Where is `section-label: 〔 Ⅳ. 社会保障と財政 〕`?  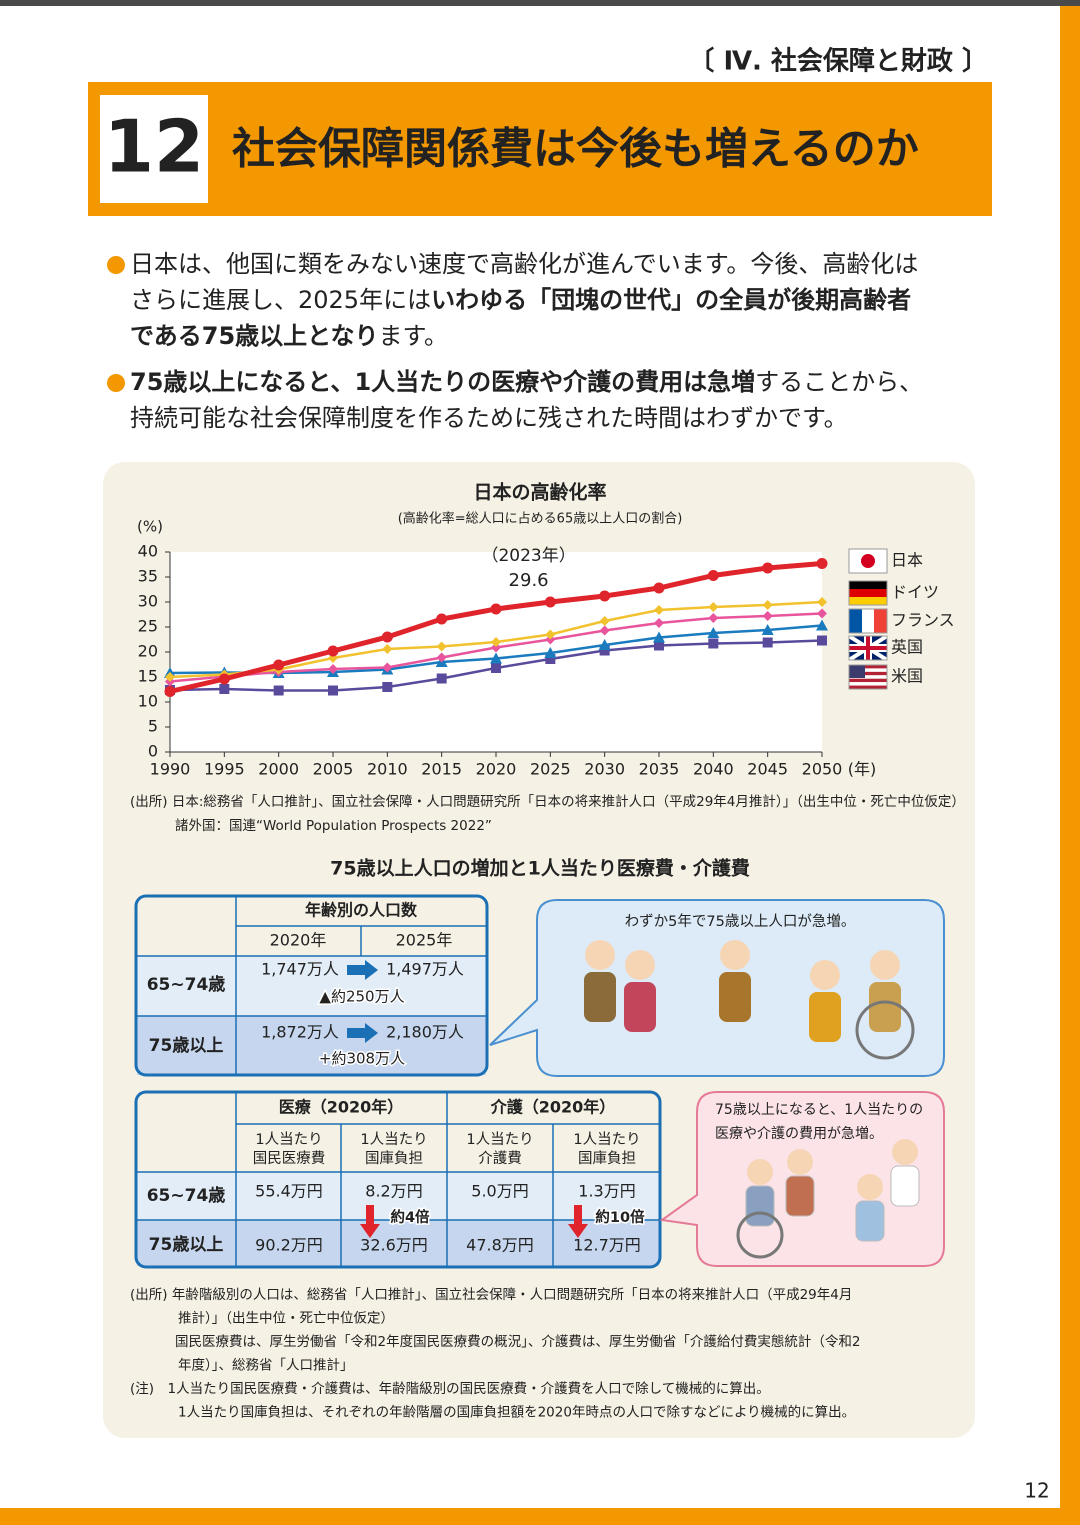
section-label: 〔 Ⅳ. 社会保障と財政 〕 is located at coordinates (838, 61).